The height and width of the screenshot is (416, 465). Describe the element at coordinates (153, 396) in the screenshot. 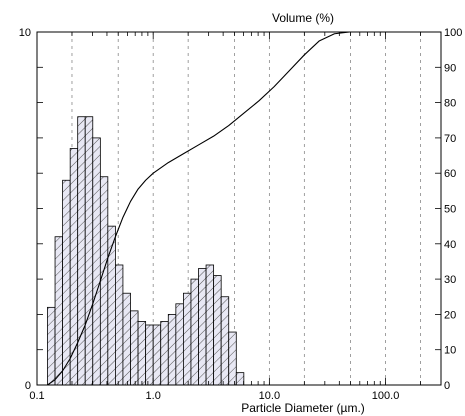

I see `x-tick-label-1: 1.0` at that location.